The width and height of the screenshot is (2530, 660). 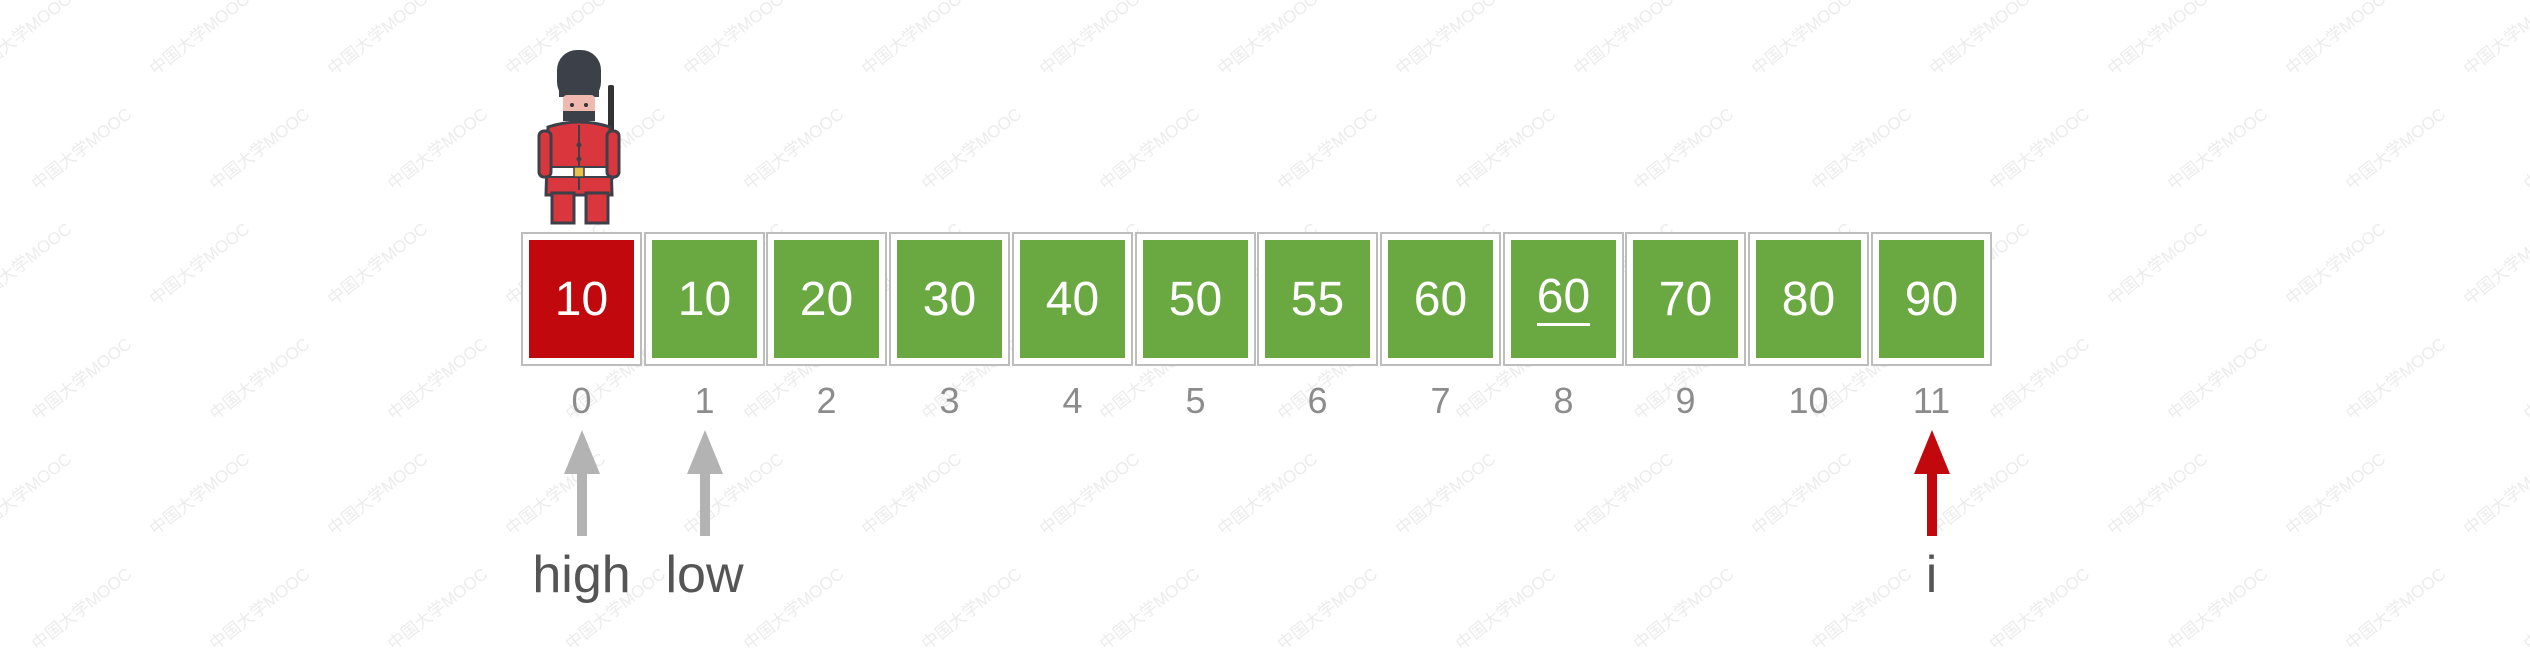 I want to click on array-cell: 80, so click(x=1808, y=299).